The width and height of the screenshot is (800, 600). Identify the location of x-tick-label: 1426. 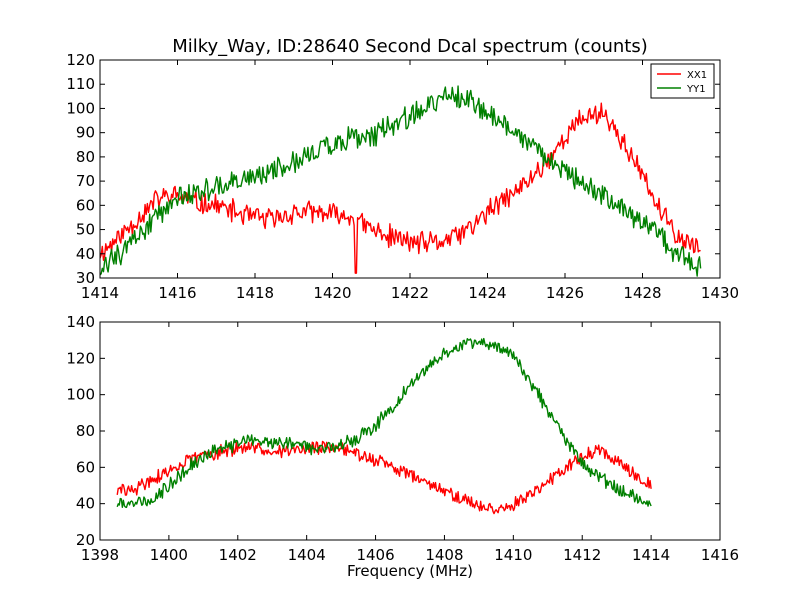
(565, 293).